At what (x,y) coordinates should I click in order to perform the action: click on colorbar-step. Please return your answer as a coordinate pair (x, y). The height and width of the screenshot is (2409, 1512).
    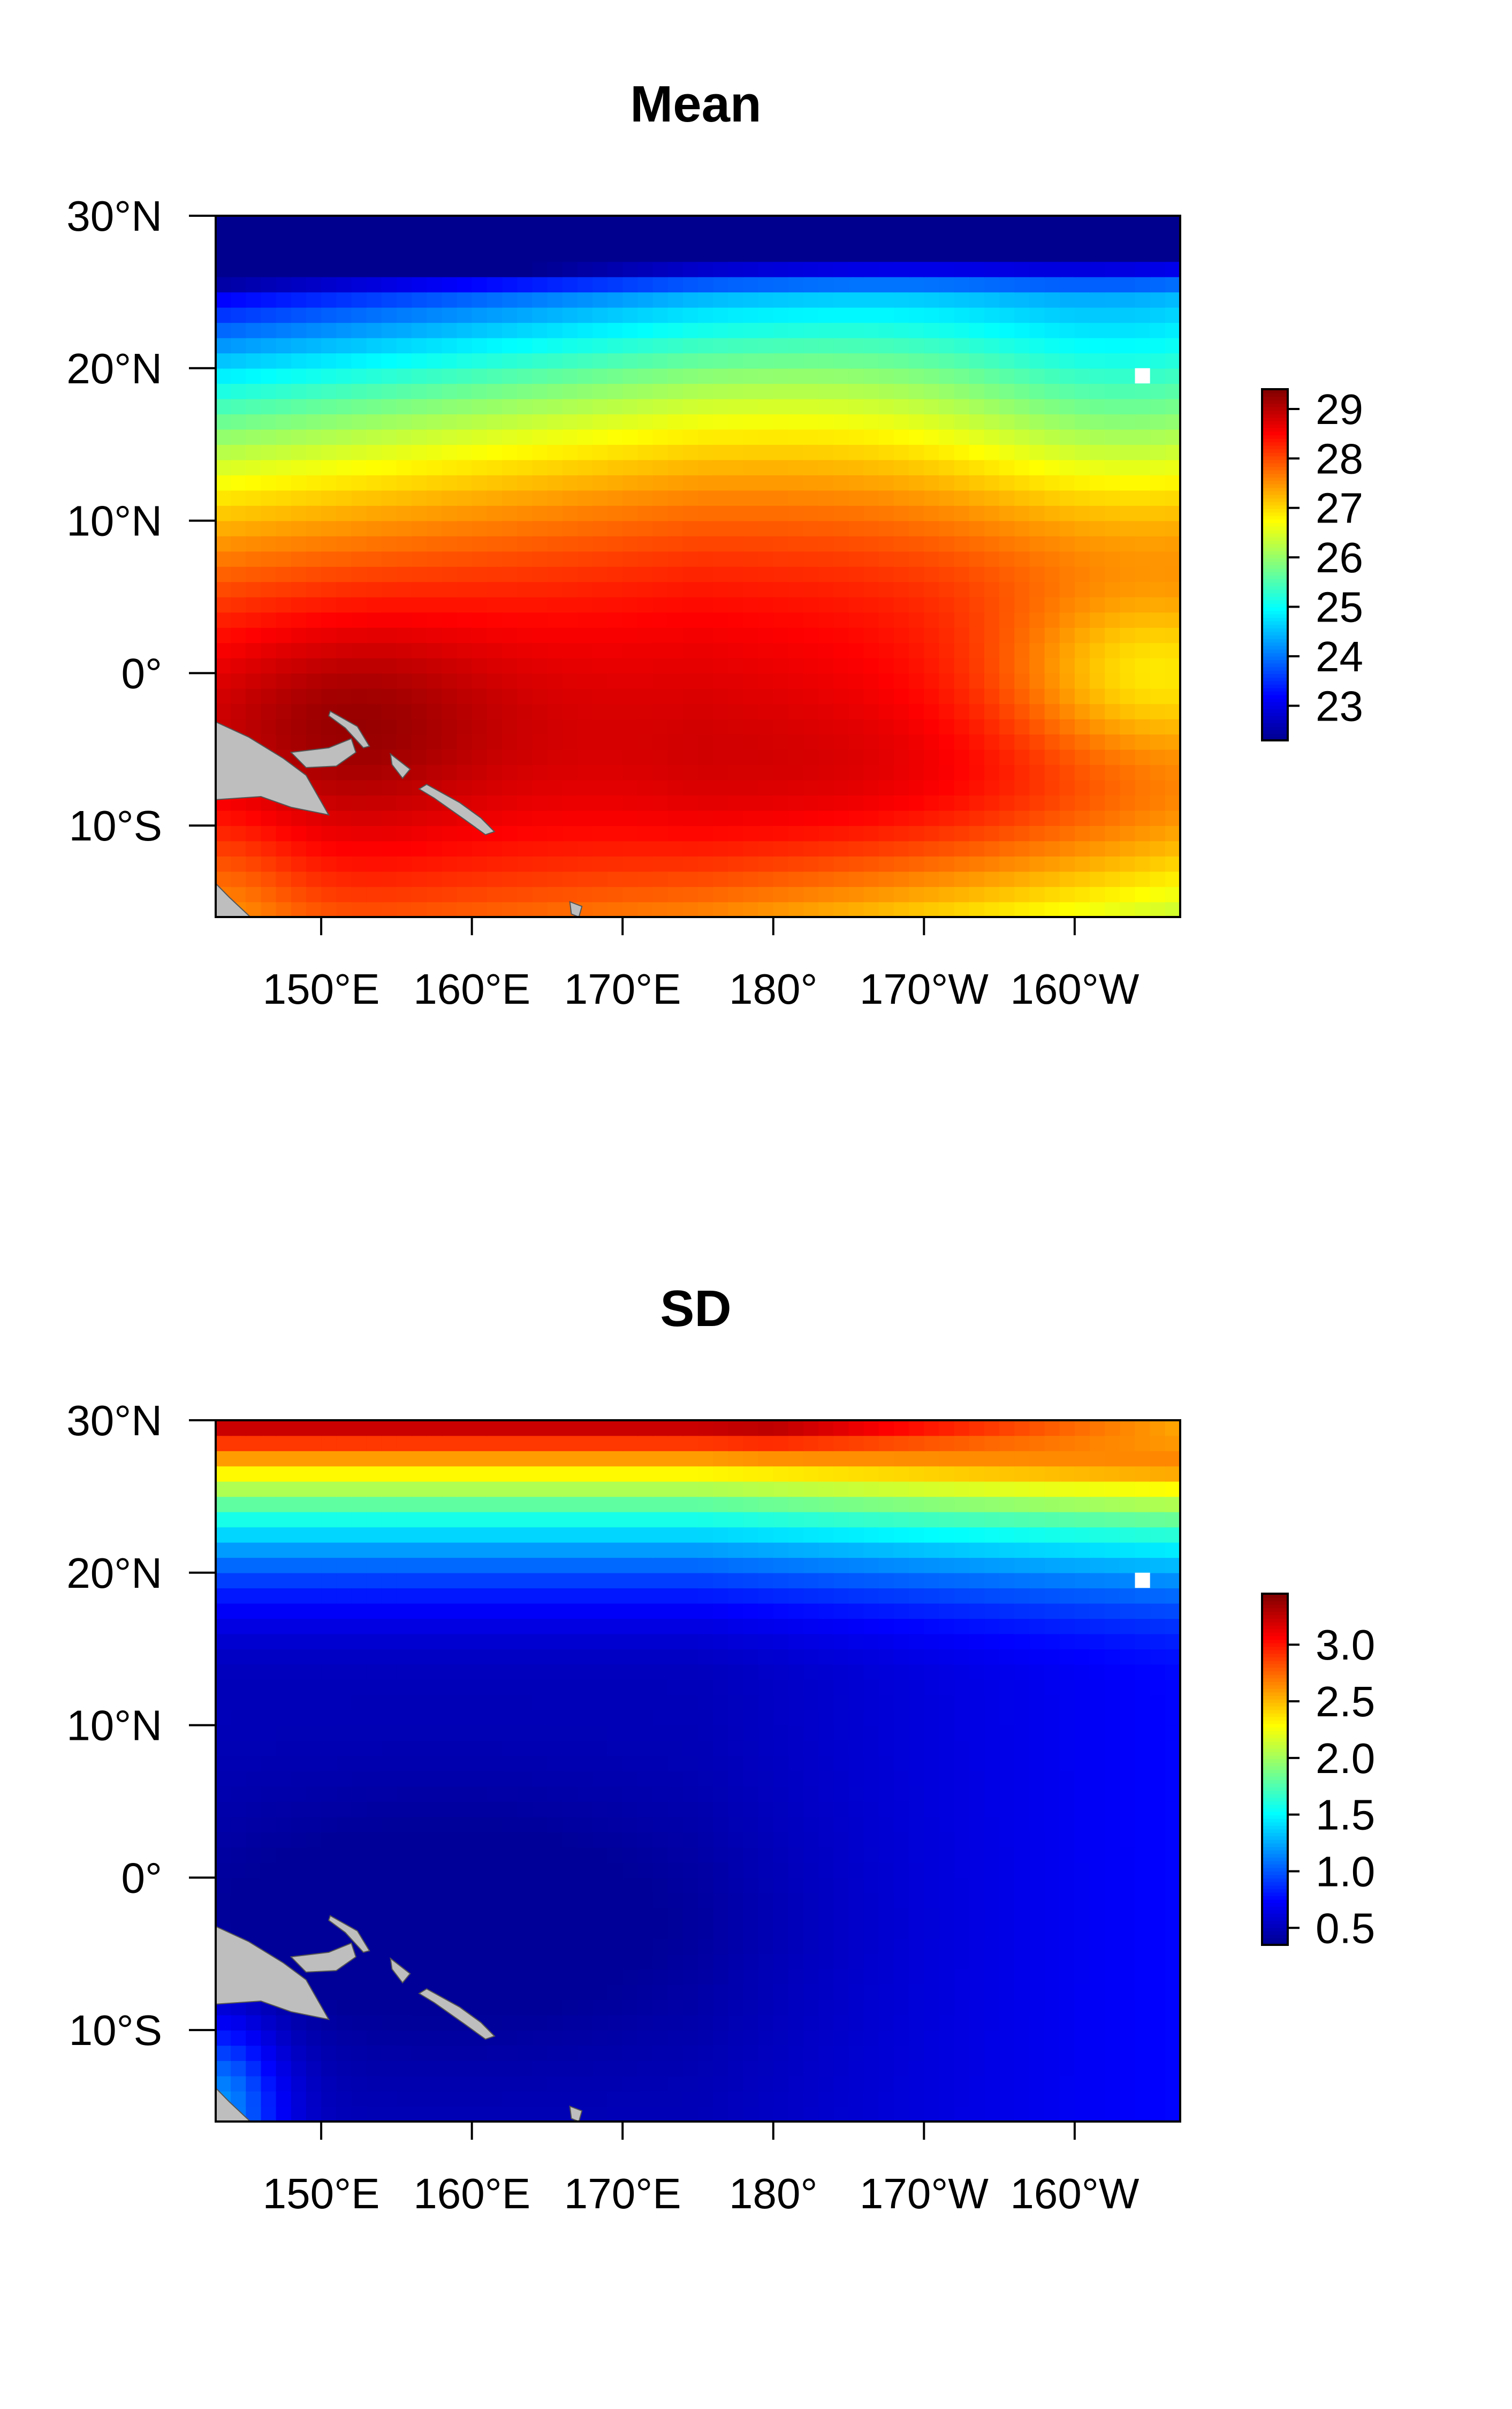
    Looking at the image, I should click on (1275, 503).